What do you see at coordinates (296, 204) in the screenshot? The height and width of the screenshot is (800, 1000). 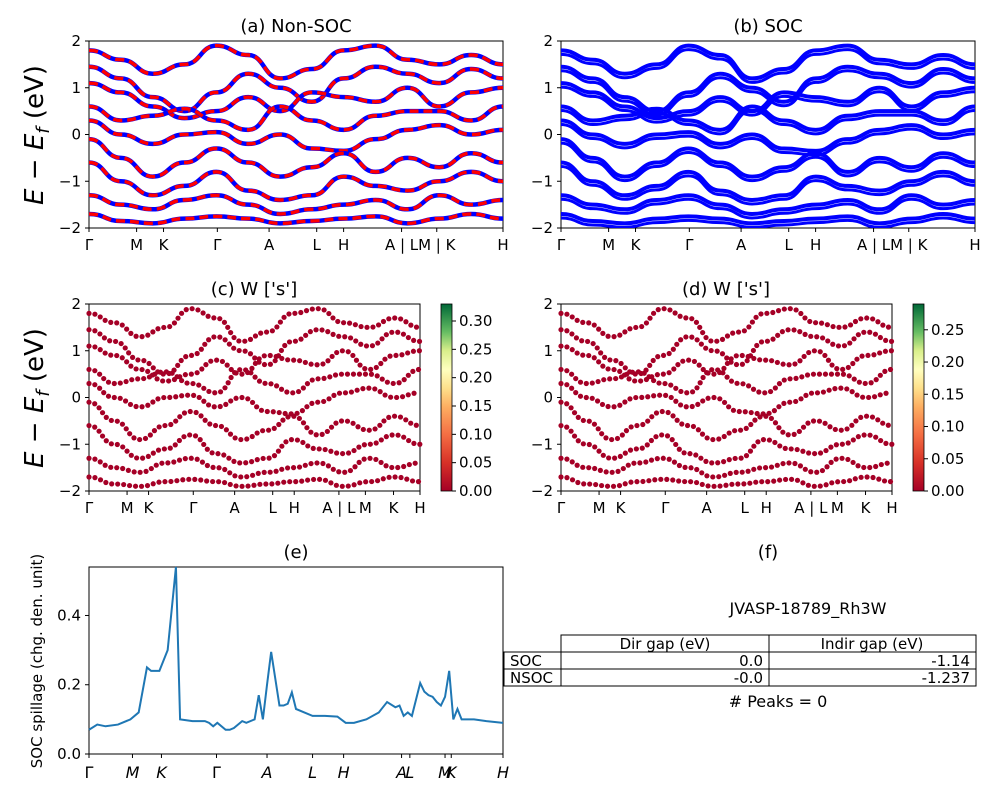 I see `band-line-down` at bounding box center [296, 204].